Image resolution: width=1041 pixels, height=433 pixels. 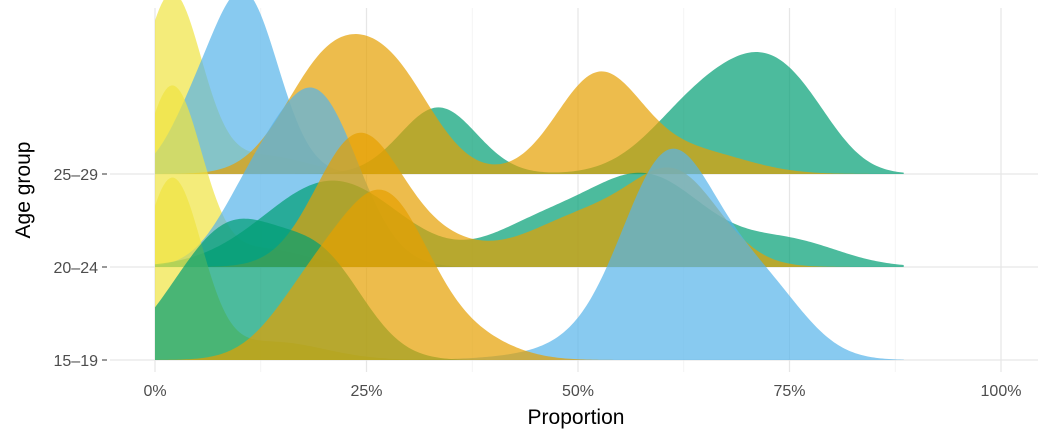 I want to click on y-tick-label: 20–24, so click(x=76, y=268).